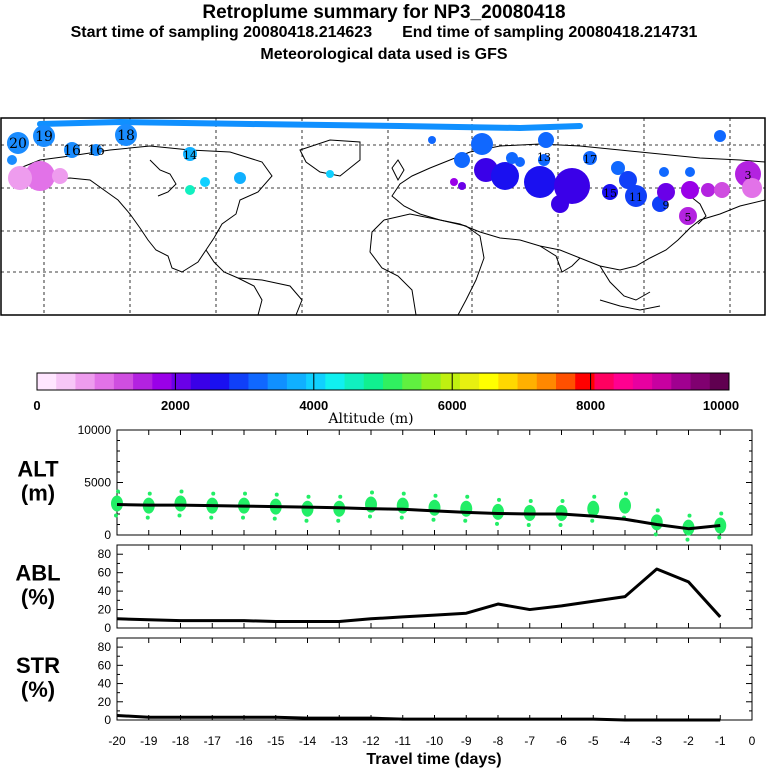 The width and height of the screenshot is (768, 768). I want to click on start-time-label: Start time of sampling 20080418.214623, so click(221, 32).